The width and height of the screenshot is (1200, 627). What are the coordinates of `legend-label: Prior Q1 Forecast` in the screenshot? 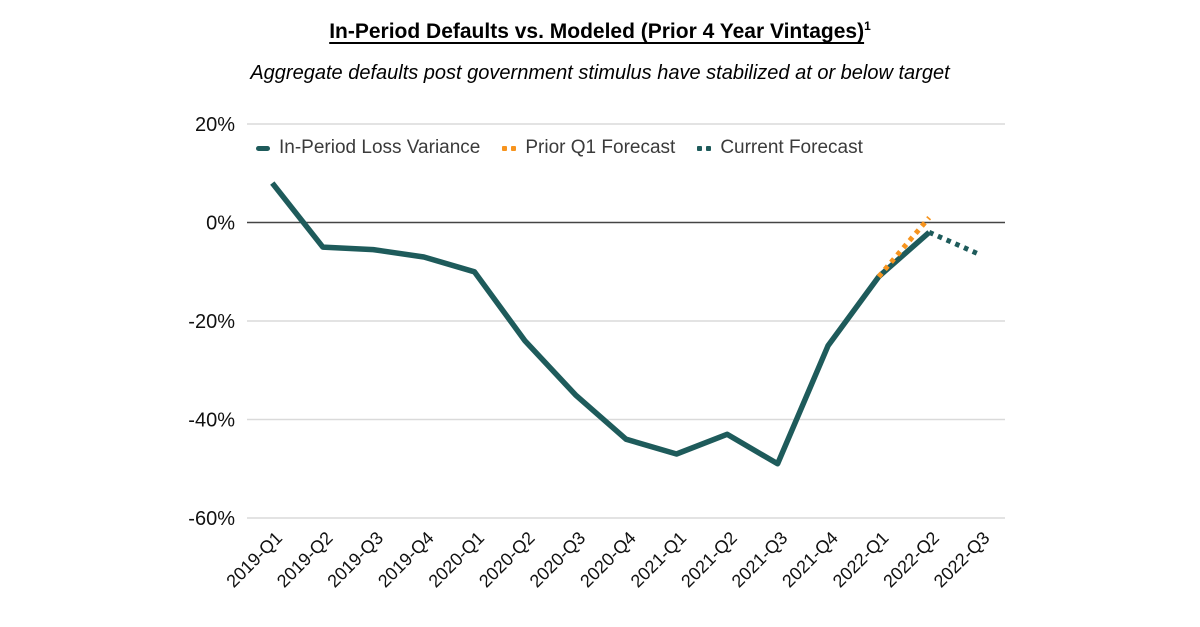 It's located at (600, 147).